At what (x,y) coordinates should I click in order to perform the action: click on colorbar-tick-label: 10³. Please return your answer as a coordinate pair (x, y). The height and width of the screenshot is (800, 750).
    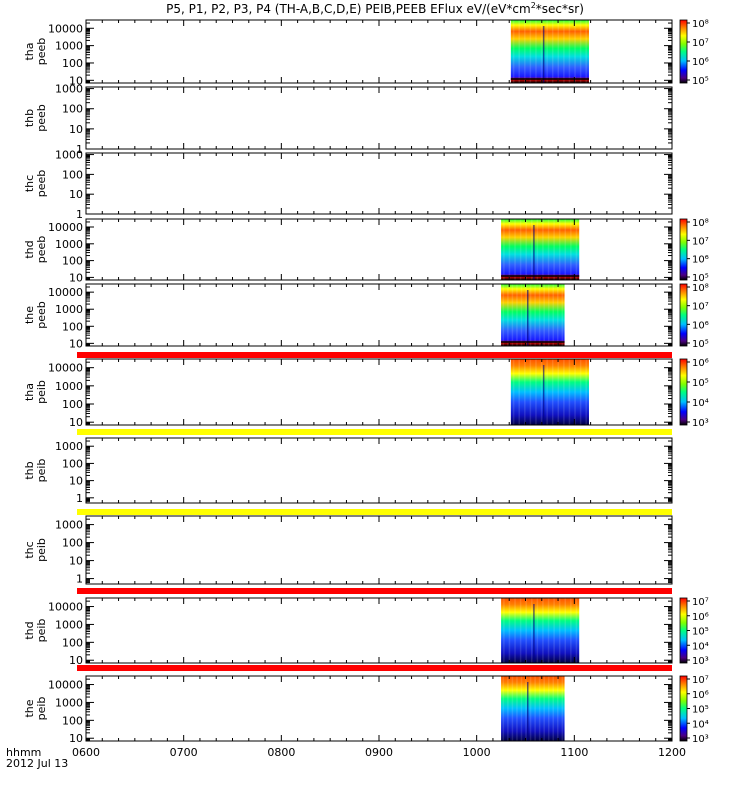
    Looking at the image, I should click on (700, 739).